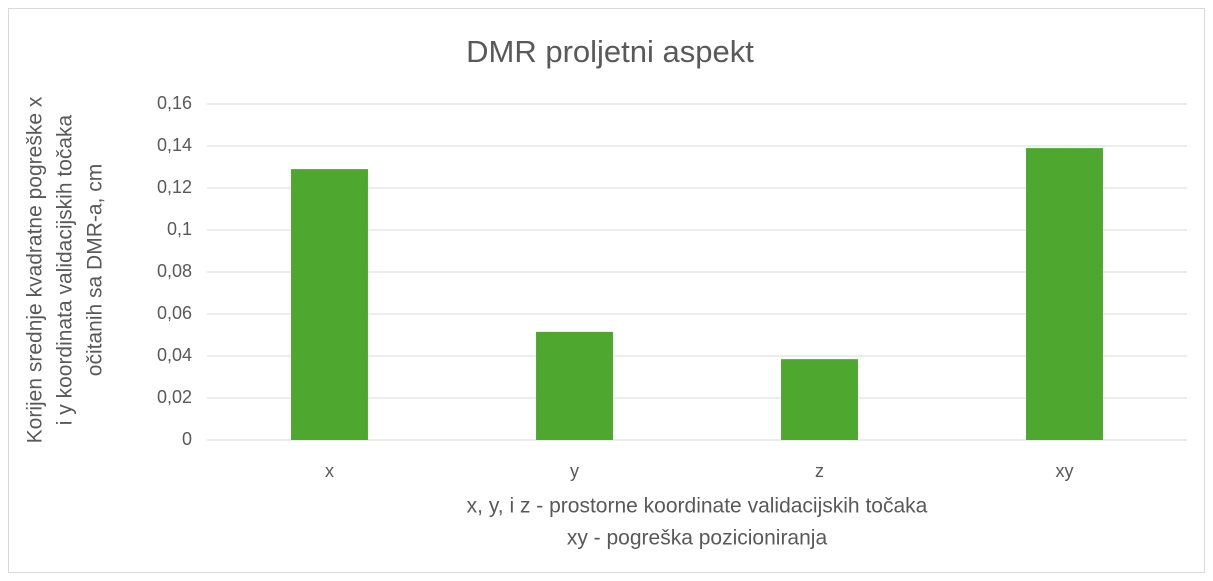  Describe the element at coordinates (174, 397) in the screenshot. I see `y-tick-label: 0,02` at that location.